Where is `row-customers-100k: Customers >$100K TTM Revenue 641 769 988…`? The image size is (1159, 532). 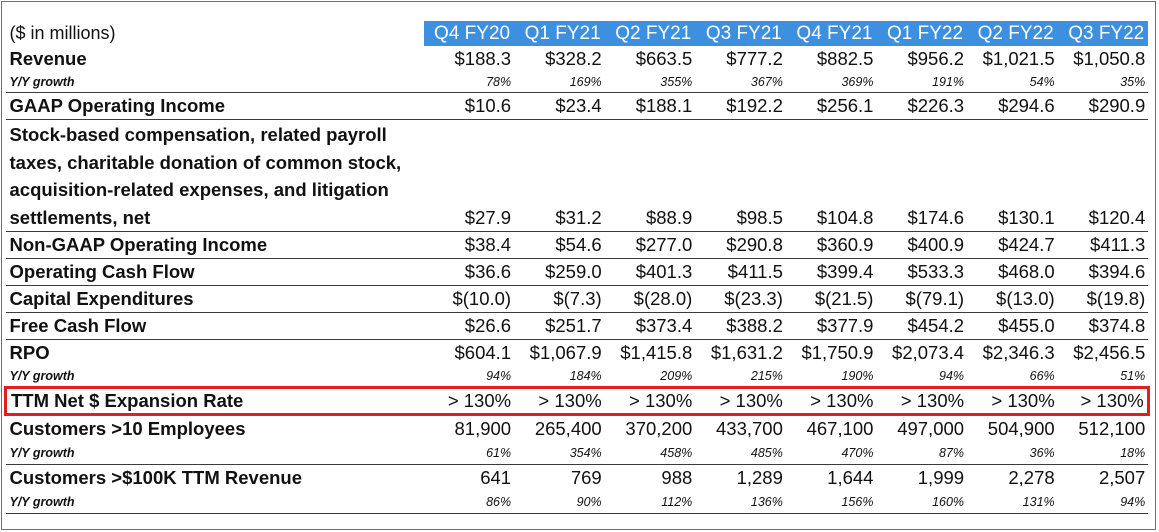 row-customers-100k: Customers >$100K TTM Revenue 641 769 988… is located at coordinates (577, 478).